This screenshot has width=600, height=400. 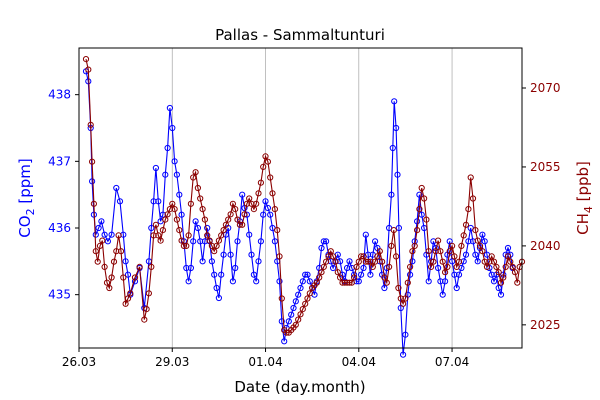 What do you see at coordinates (25, 183) in the screenshot?
I see `left-label-unit: [ppm]` at bounding box center [25, 183].